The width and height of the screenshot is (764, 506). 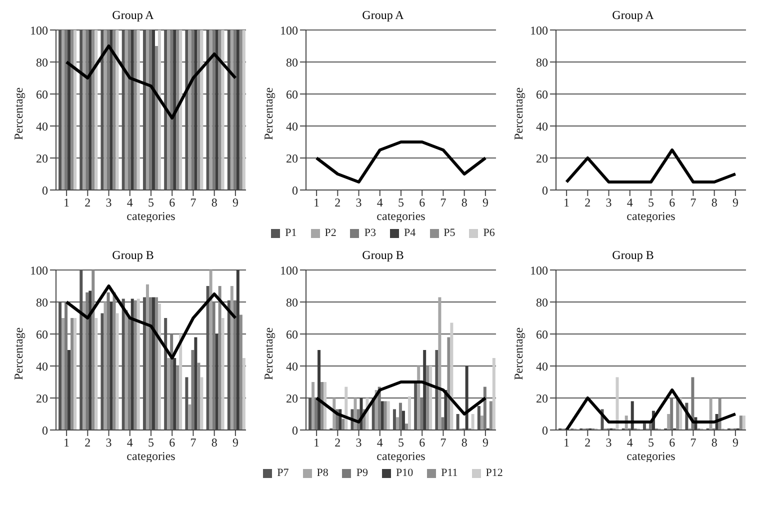 I want to click on legend-label: P9, so click(x=362, y=473).